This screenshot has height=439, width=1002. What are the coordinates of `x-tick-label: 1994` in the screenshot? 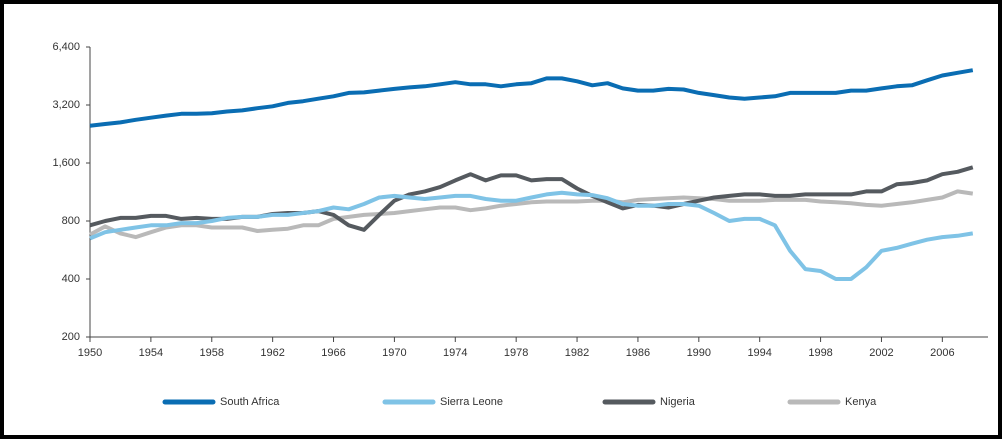 It's located at (759, 353).